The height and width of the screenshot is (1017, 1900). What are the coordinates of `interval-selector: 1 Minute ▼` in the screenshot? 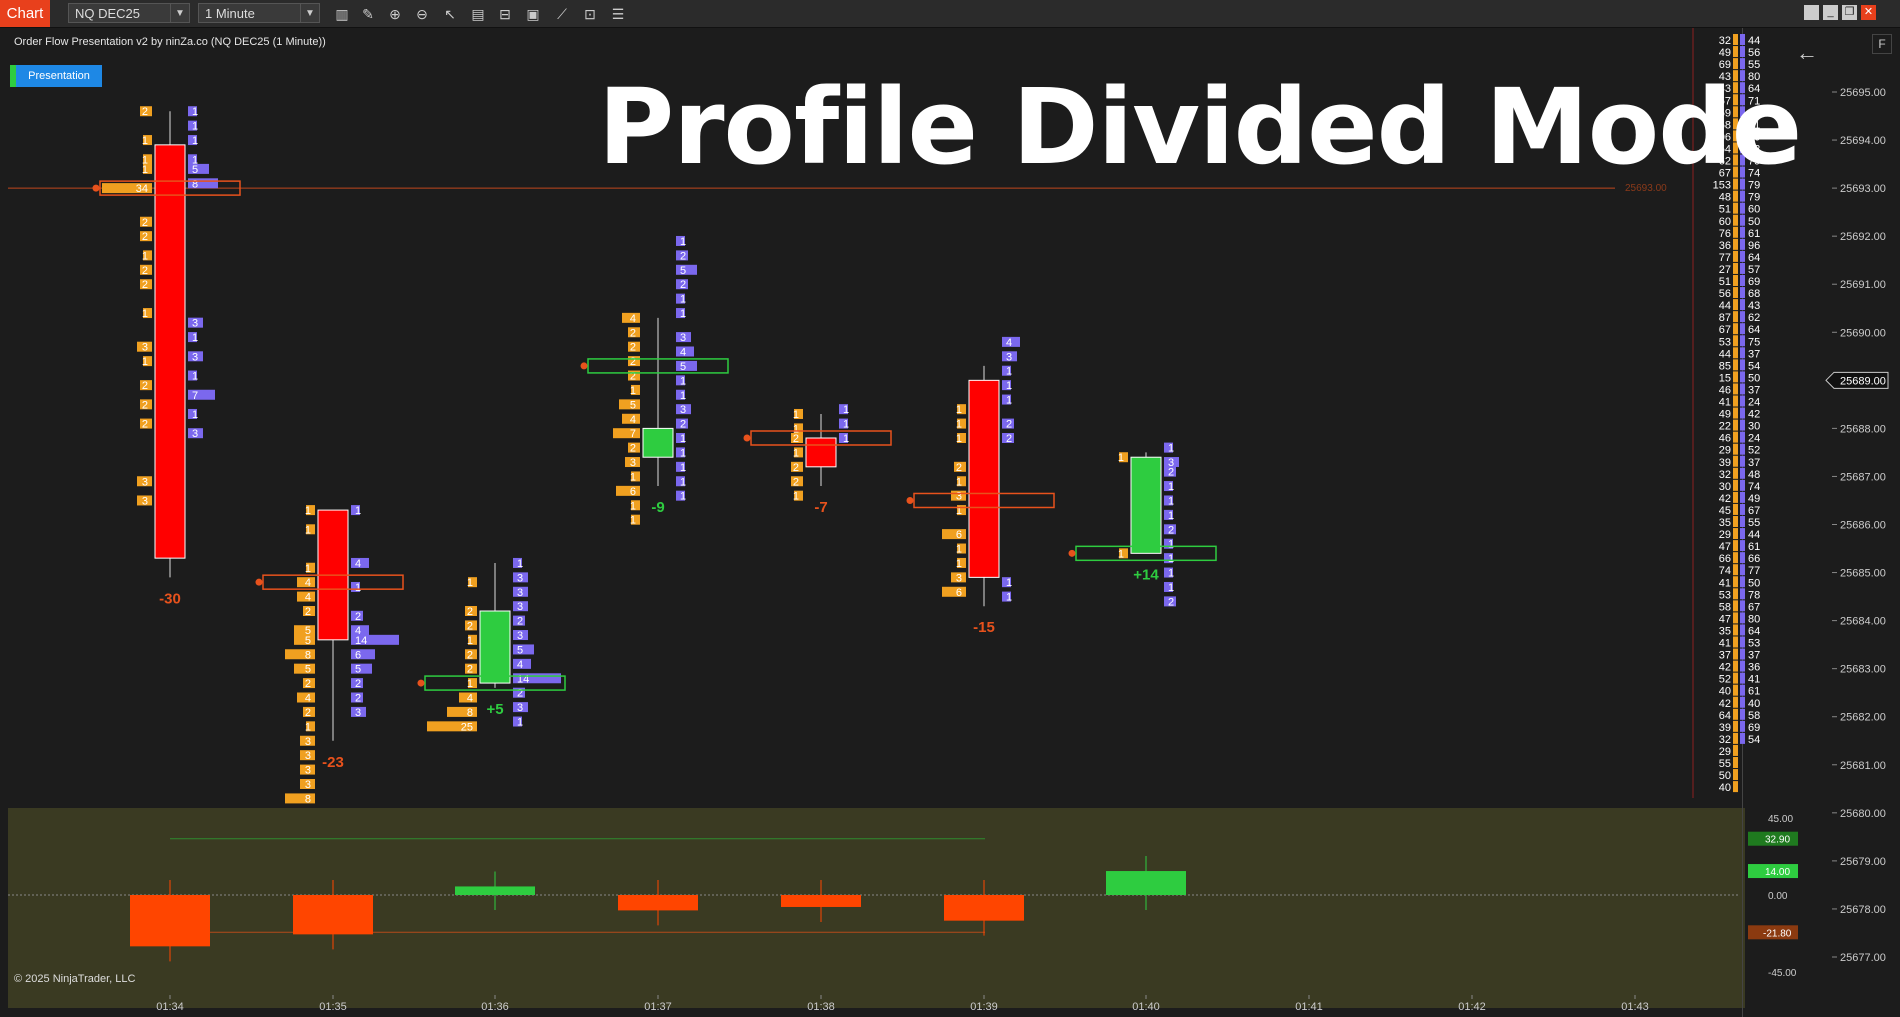 It's located at (259, 13).